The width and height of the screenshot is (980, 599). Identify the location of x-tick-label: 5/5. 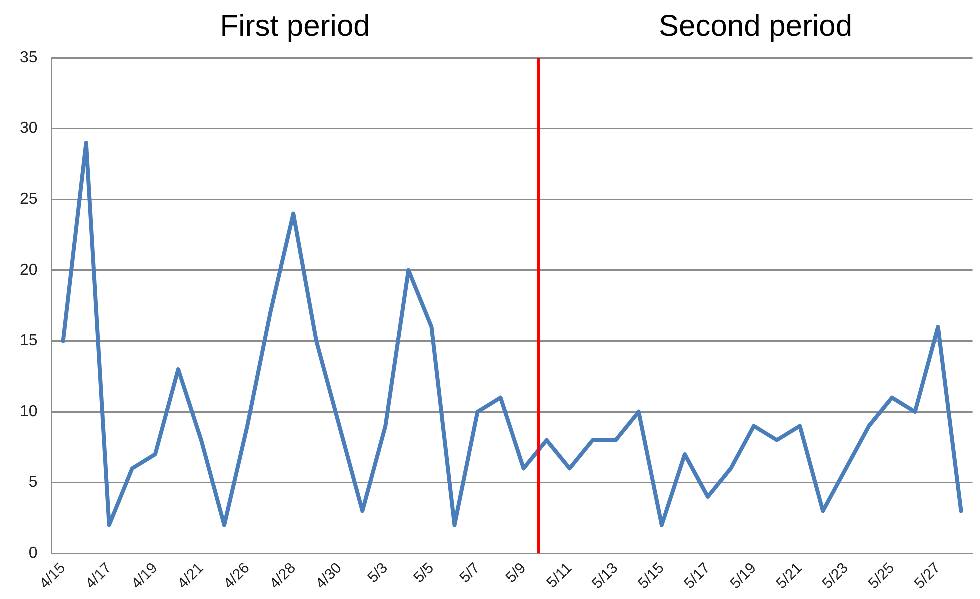
(424, 573).